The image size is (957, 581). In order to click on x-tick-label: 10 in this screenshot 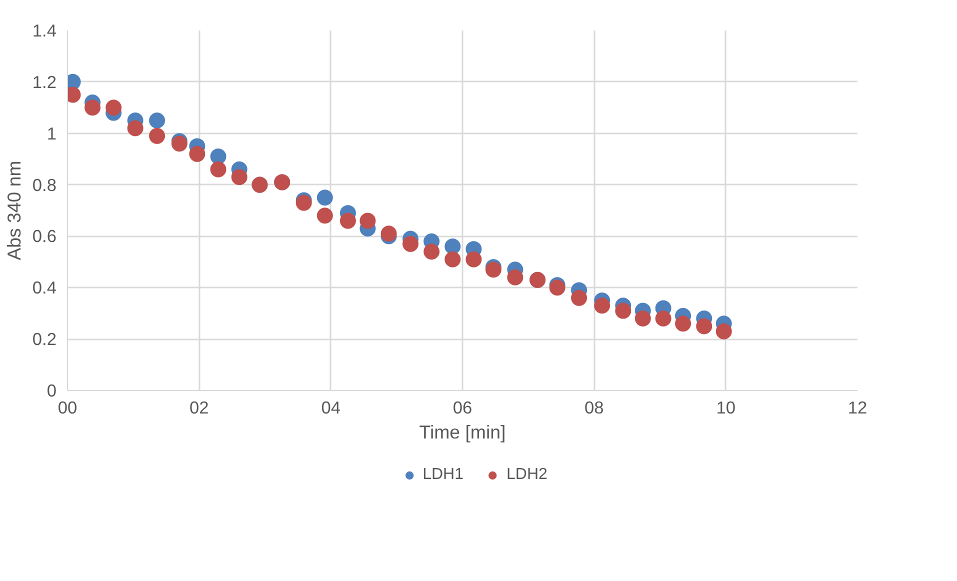, I will do `click(726, 408)`.